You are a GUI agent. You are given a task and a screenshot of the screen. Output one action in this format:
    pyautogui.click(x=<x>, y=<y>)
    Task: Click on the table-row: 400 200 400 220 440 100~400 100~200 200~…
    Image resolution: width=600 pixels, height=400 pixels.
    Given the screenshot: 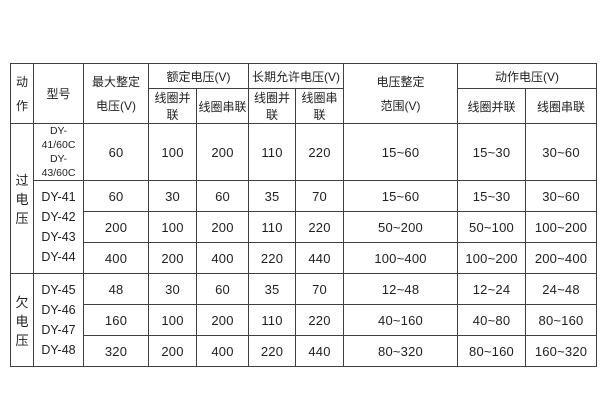 What is the action you would take?
    pyautogui.click(x=304, y=258)
    